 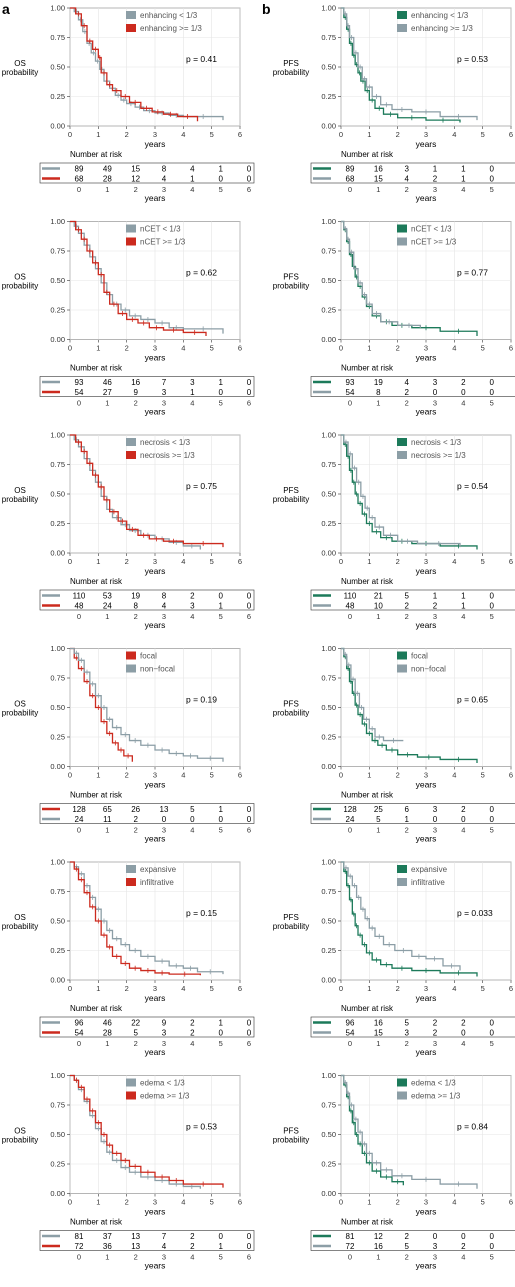 What do you see at coordinates (96, 154) in the screenshot?
I see `risk-title: Number at risk` at bounding box center [96, 154].